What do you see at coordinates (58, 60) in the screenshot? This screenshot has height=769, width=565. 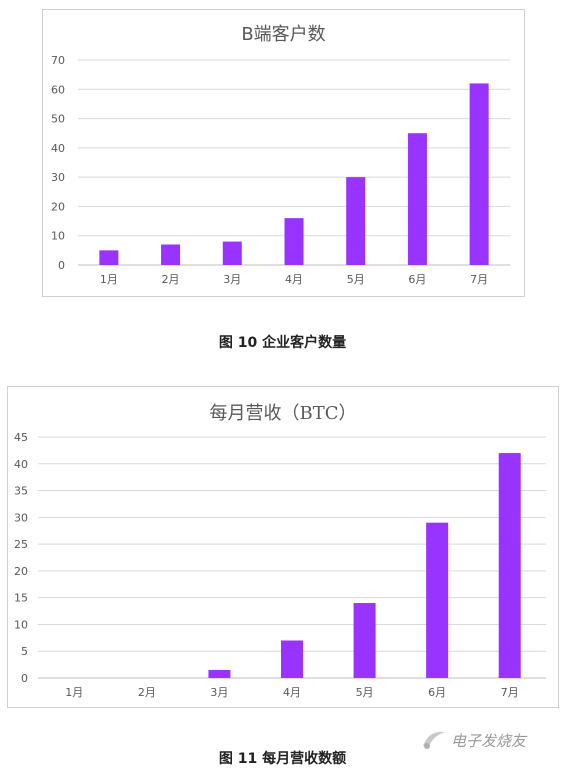 I see `y-tick-label: 70` at bounding box center [58, 60].